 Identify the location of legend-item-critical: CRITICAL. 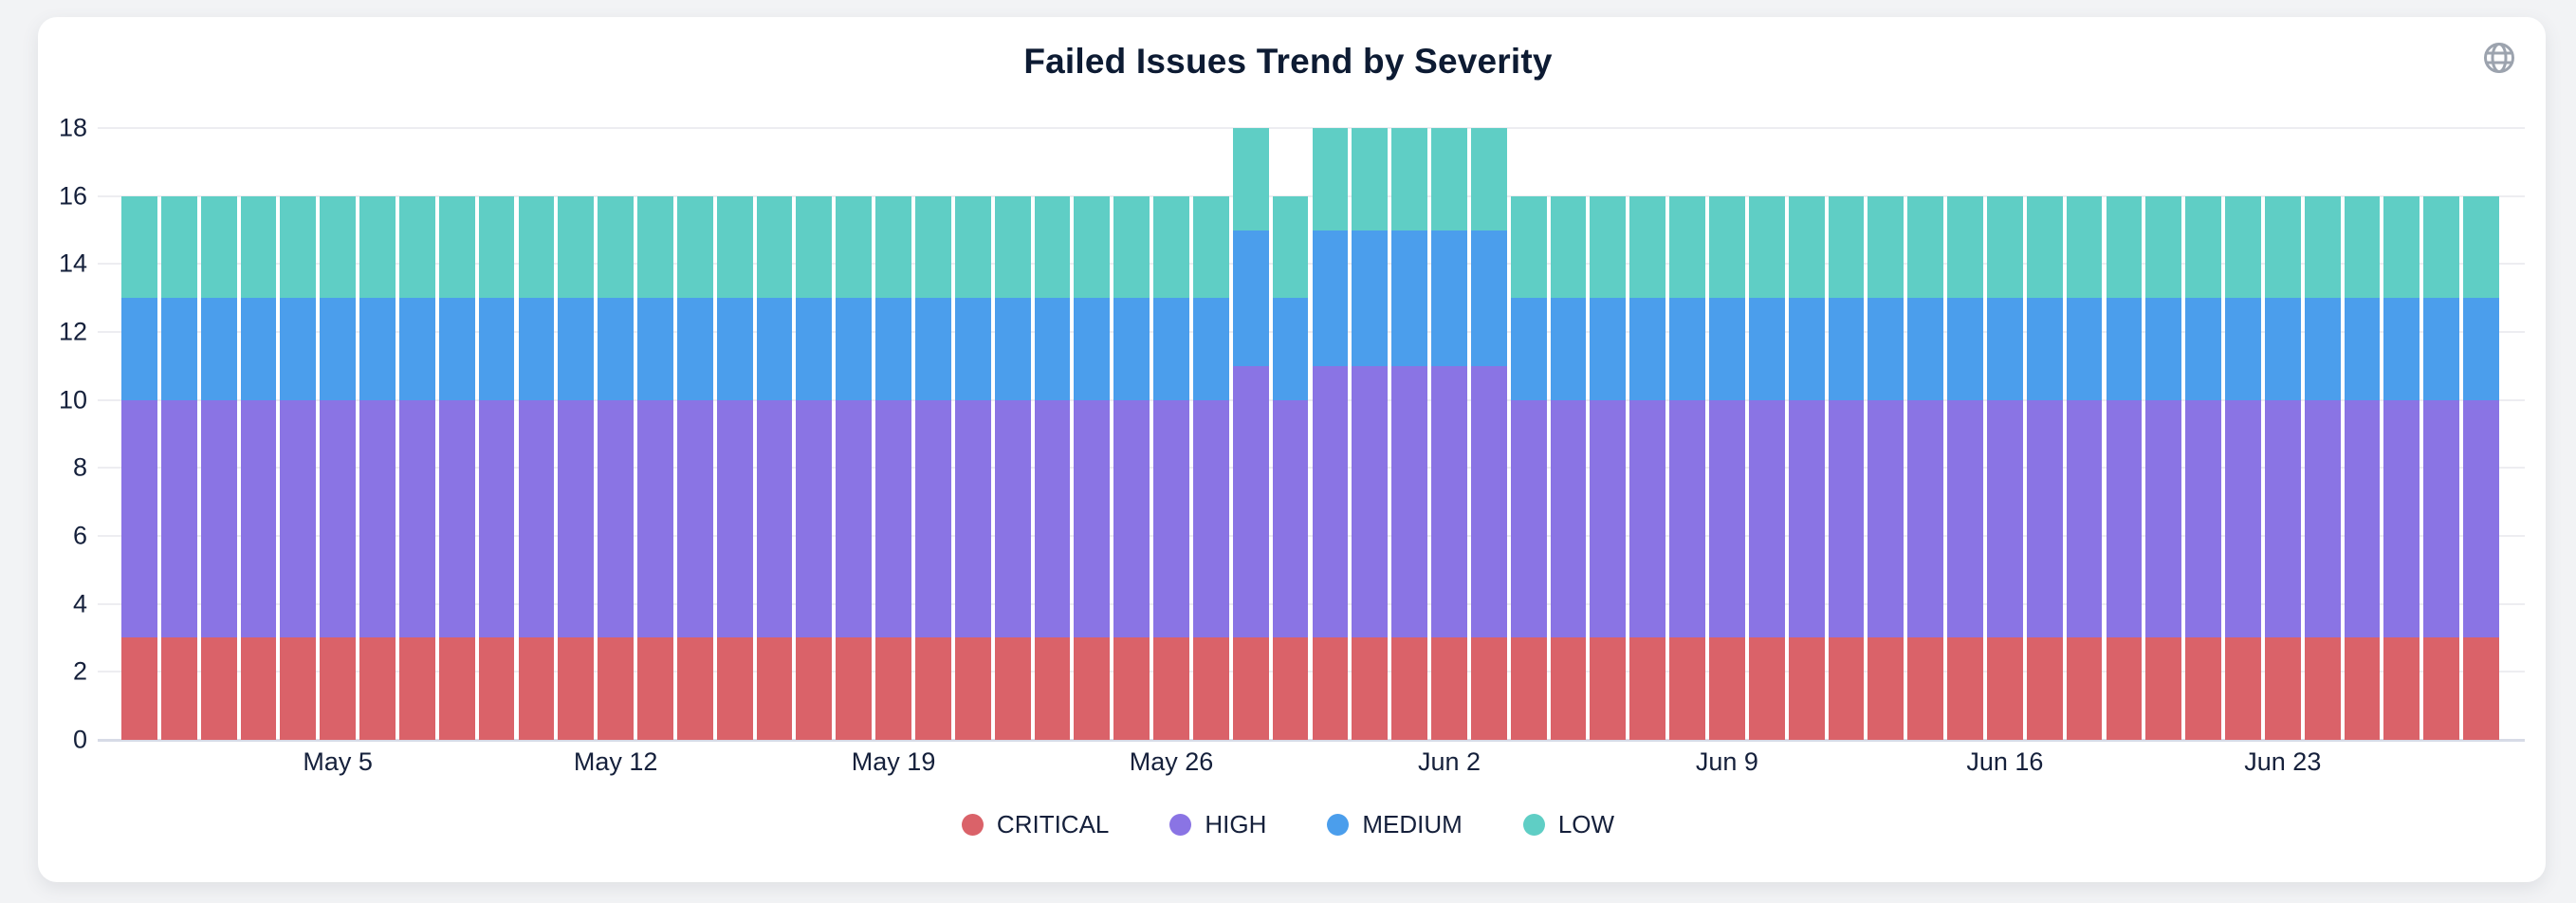
(1035, 824).